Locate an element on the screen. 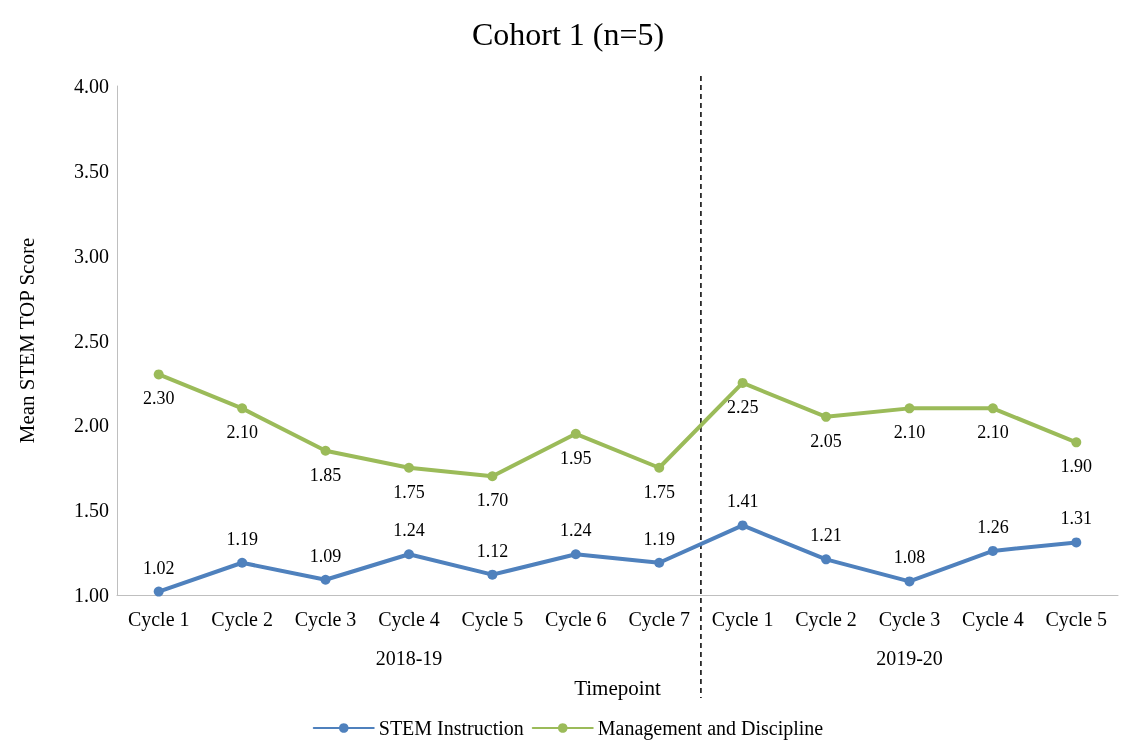 This screenshot has width=1137, height=753. y-tick-label: 3.50 is located at coordinates (91, 170).